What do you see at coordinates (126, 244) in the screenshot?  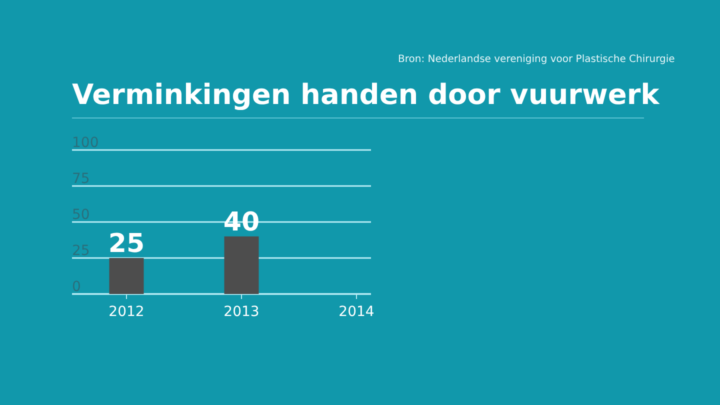 I see `data-label: 25` at bounding box center [126, 244].